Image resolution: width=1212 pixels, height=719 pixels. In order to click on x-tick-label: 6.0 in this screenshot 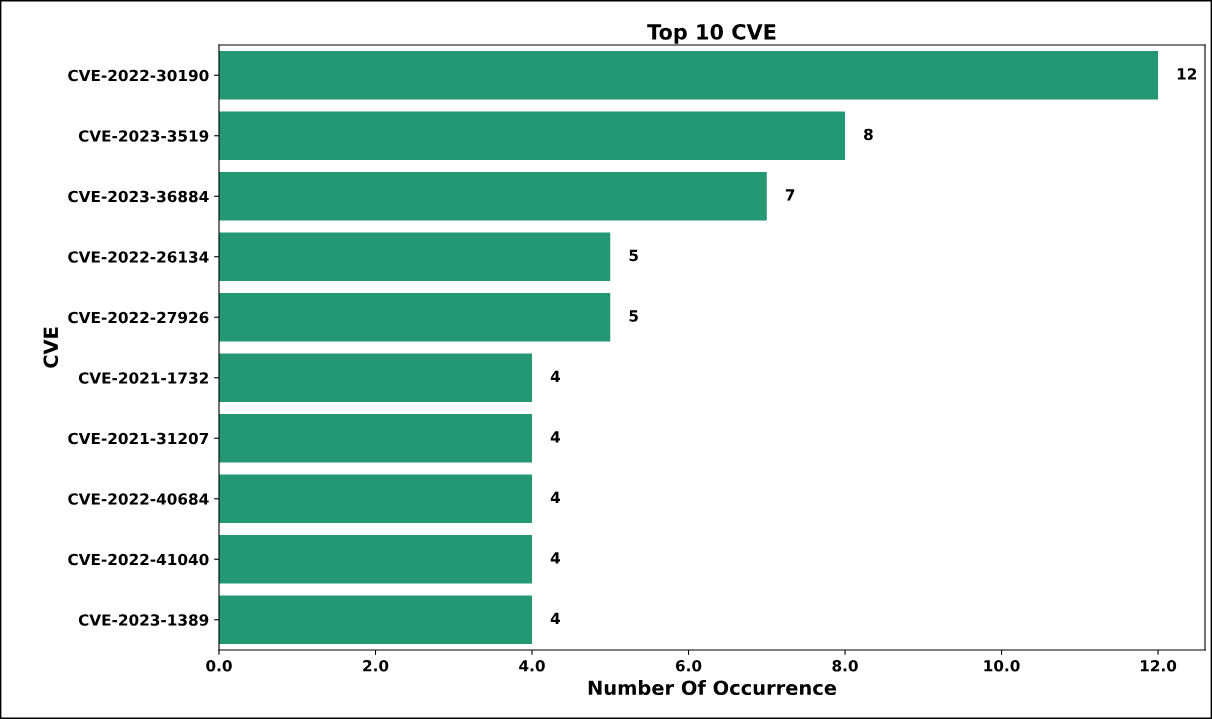, I will do `click(688, 665)`.